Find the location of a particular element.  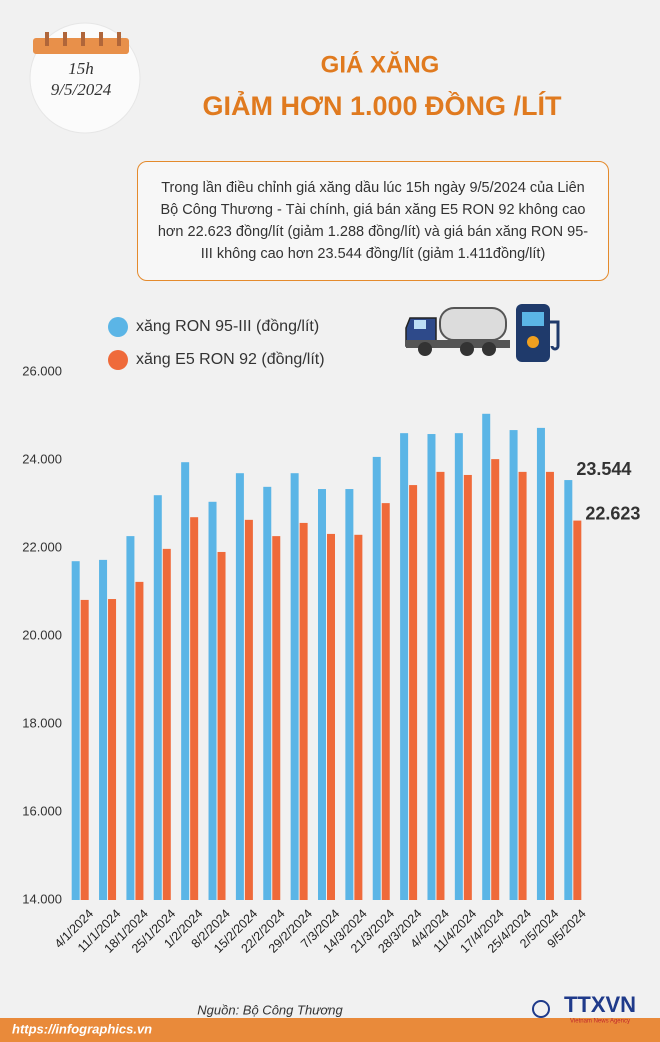

y-tick-label: 18.000 is located at coordinates (42, 722).